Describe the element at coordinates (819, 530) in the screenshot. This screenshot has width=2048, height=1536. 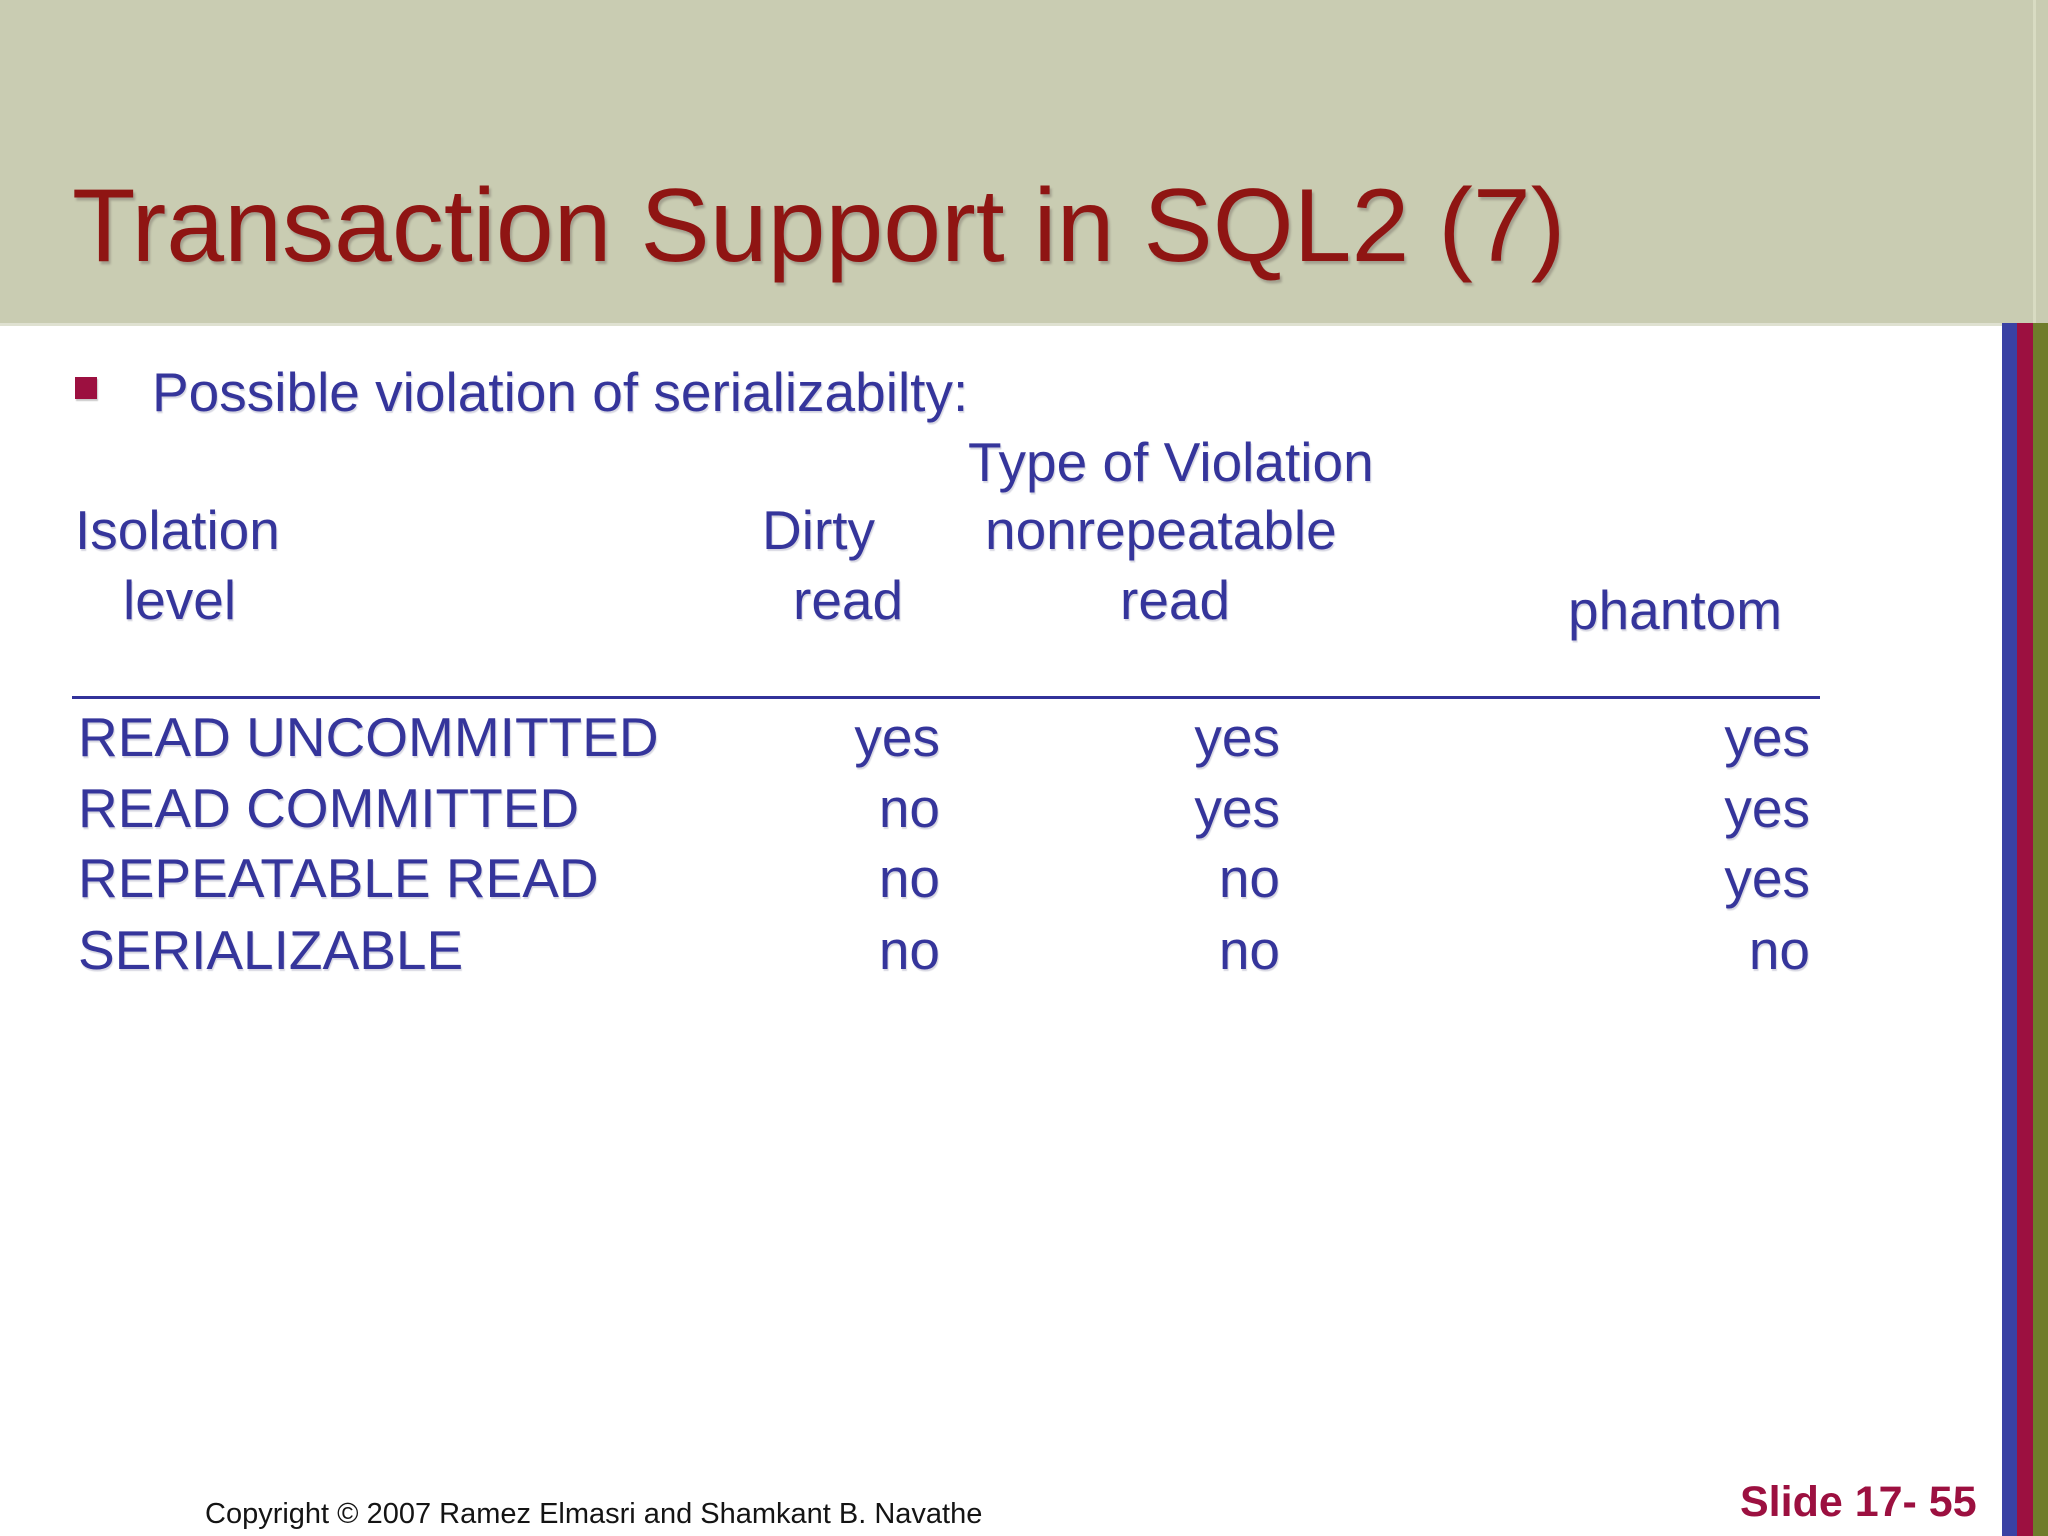
I see `column-header-dirty: Dirty` at that location.